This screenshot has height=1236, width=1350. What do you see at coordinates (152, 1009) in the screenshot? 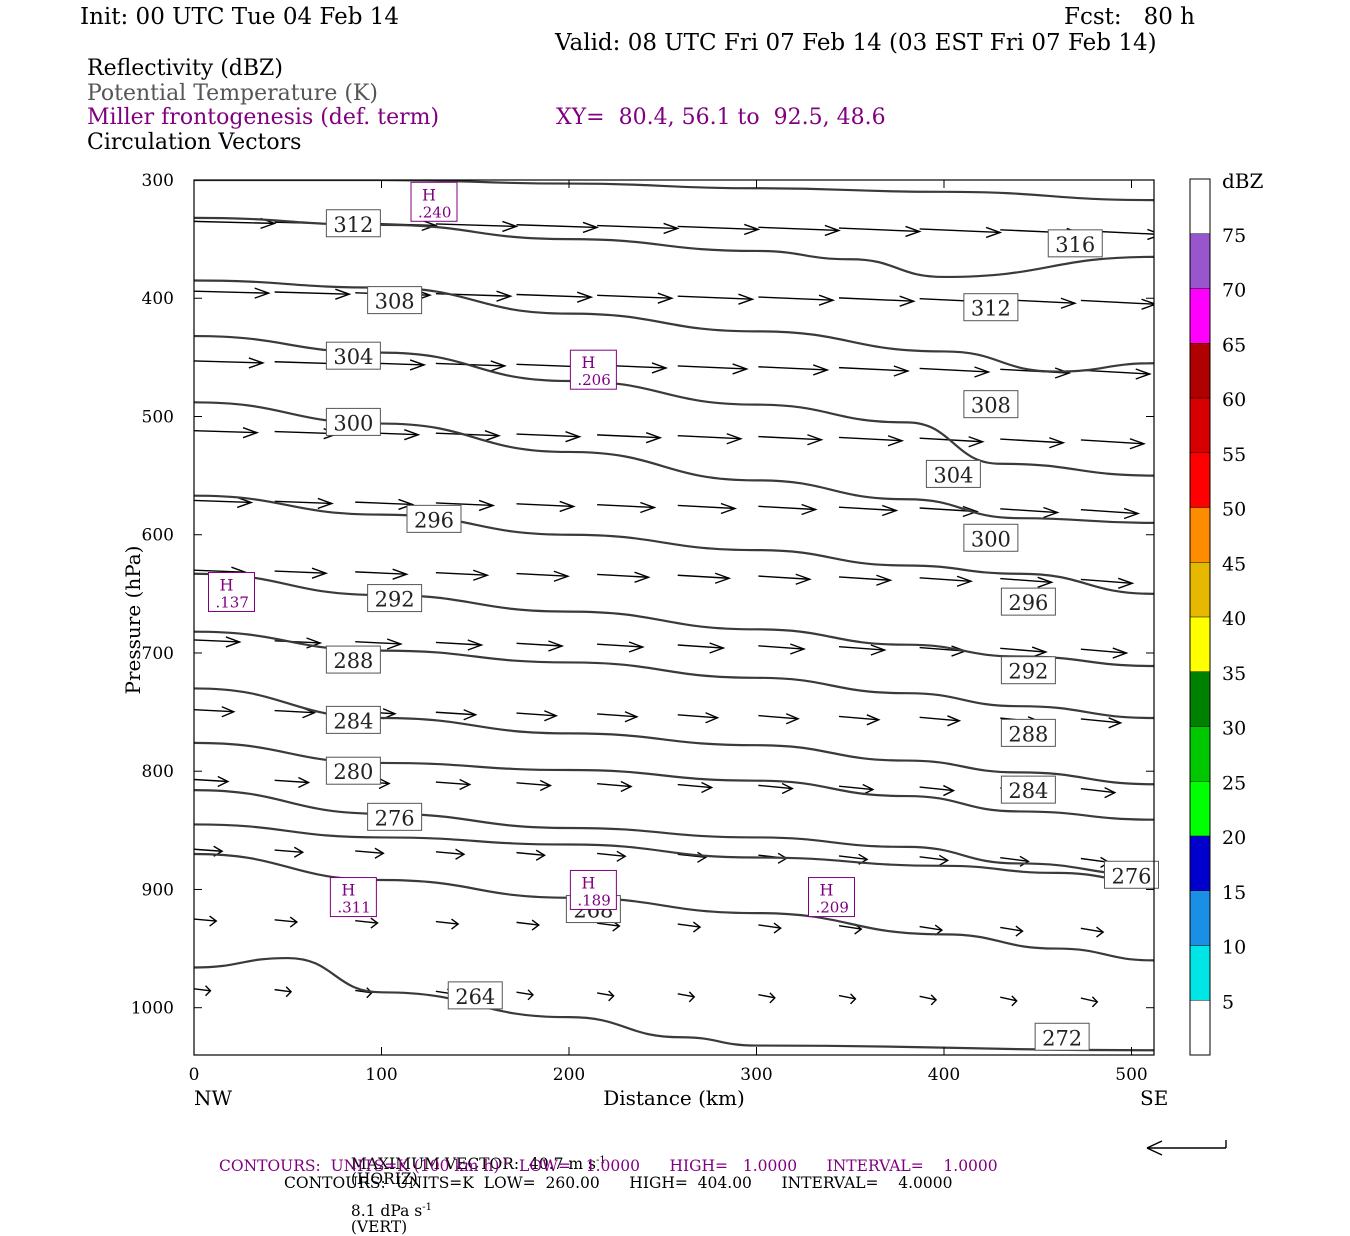
I see `y-tick-label: 1000` at bounding box center [152, 1009].